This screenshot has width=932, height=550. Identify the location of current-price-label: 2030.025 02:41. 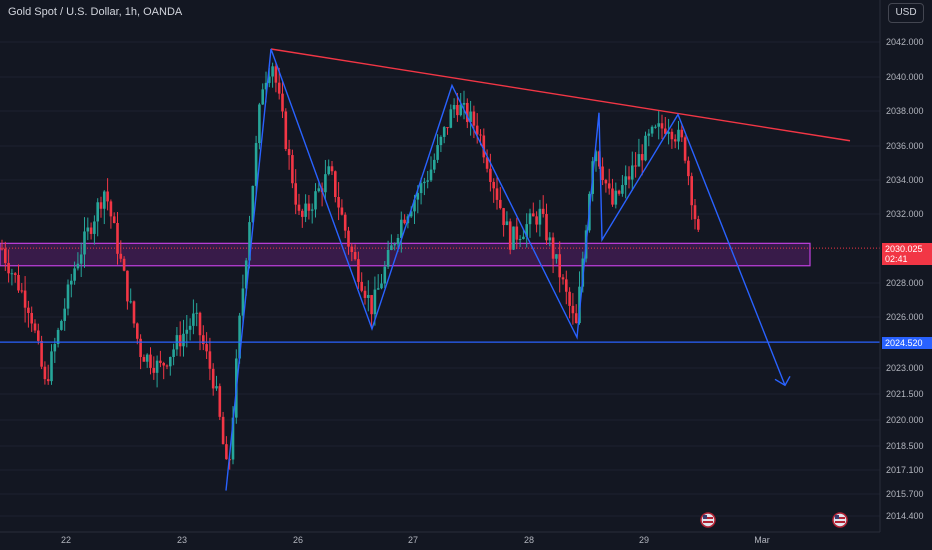
(907, 254).